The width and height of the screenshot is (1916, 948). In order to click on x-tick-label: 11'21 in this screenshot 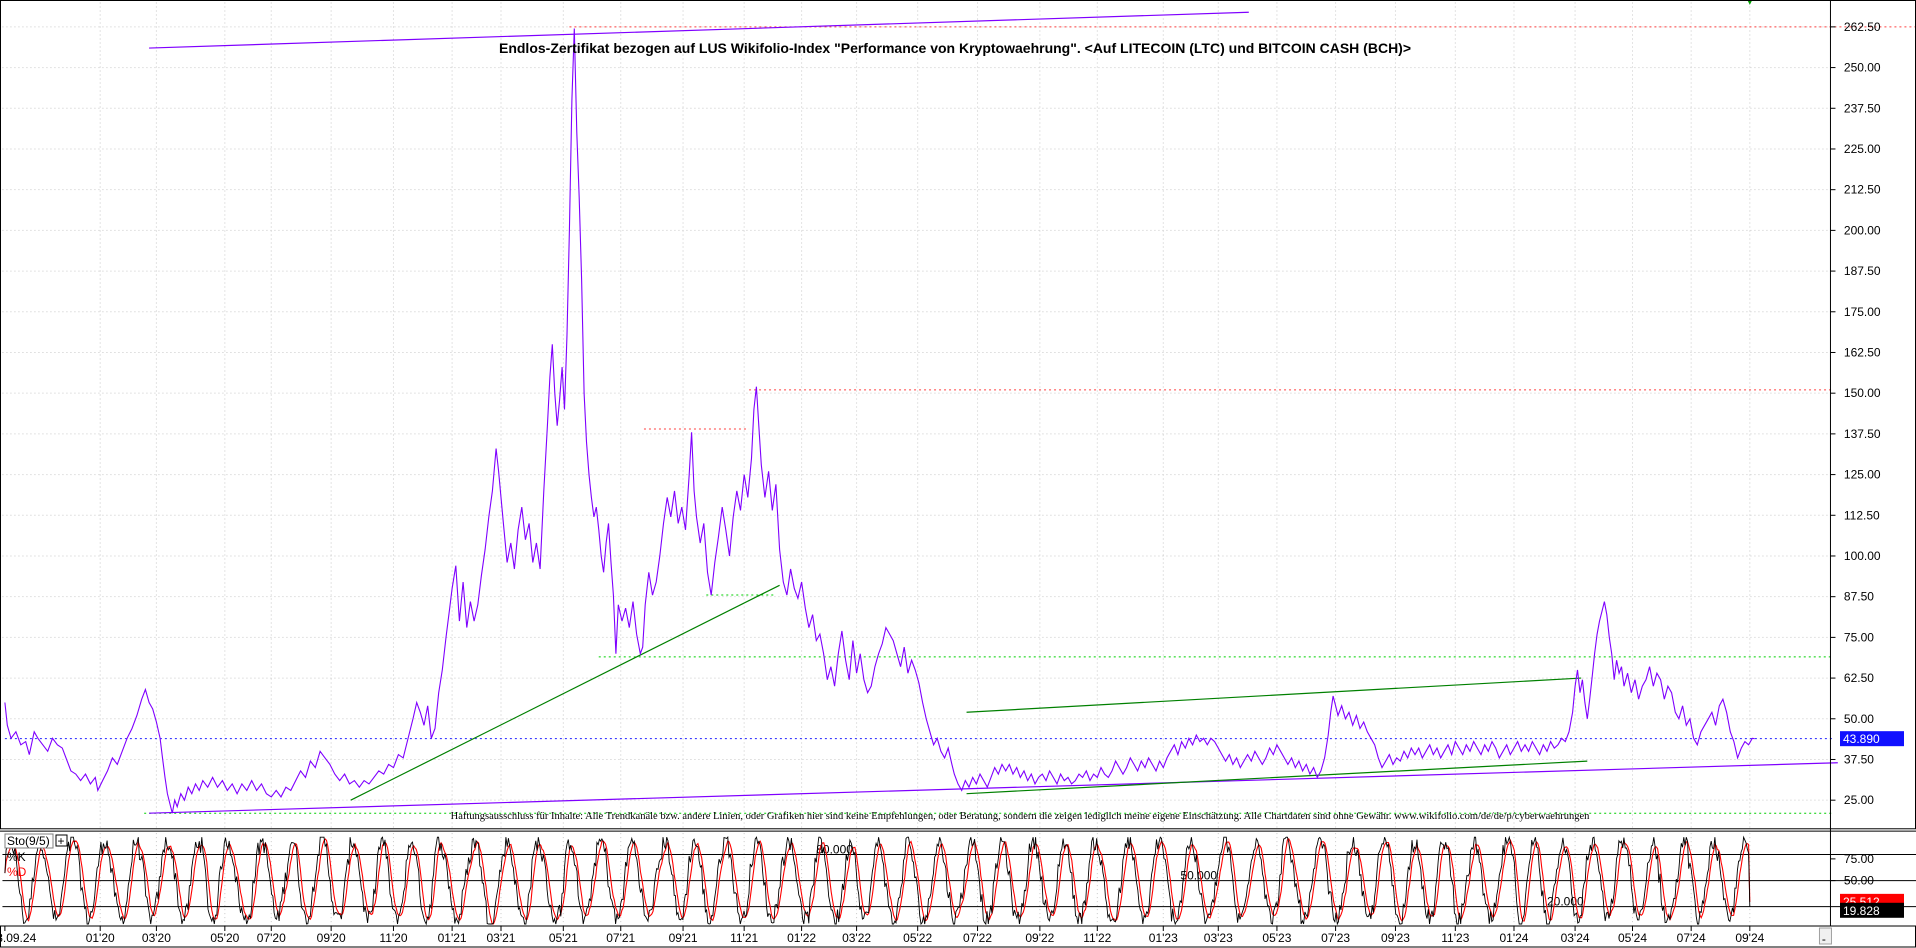, I will do `click(744, 938)`.